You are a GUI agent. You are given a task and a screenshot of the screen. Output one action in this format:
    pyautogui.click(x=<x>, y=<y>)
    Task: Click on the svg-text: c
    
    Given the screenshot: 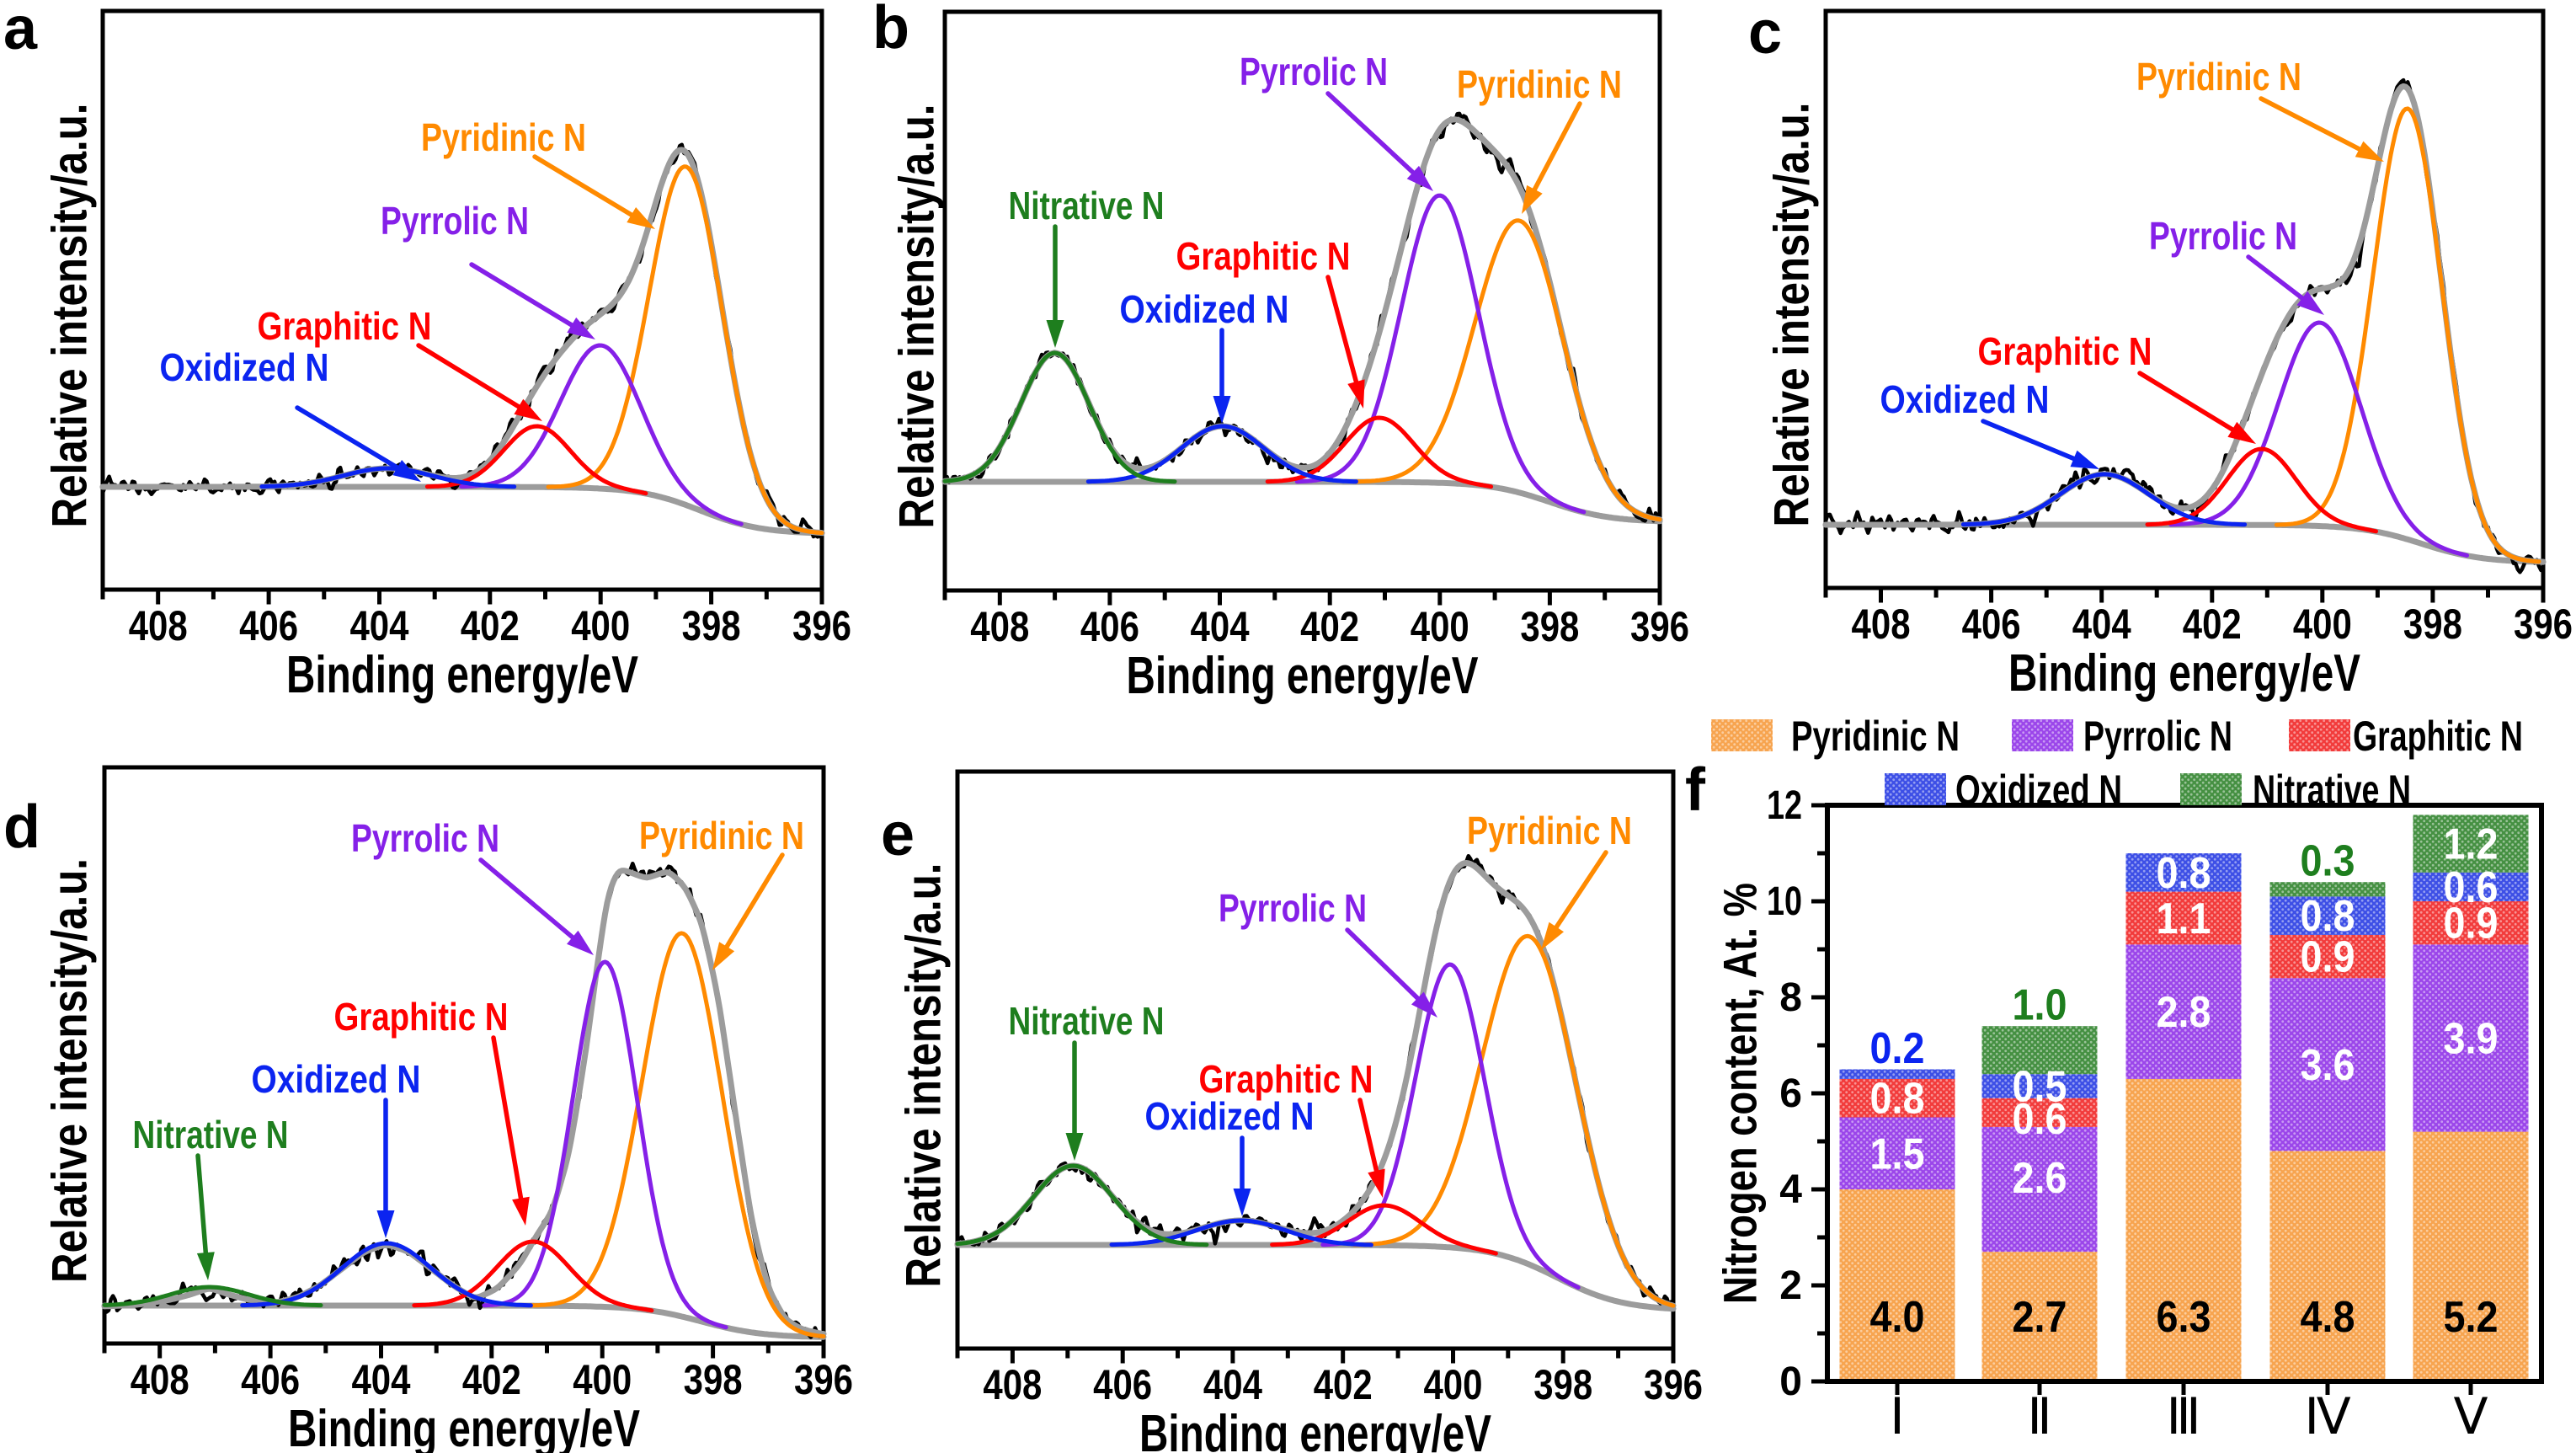 What is the action you would take?
    pyautogui.click(x=1765, y=33)
    